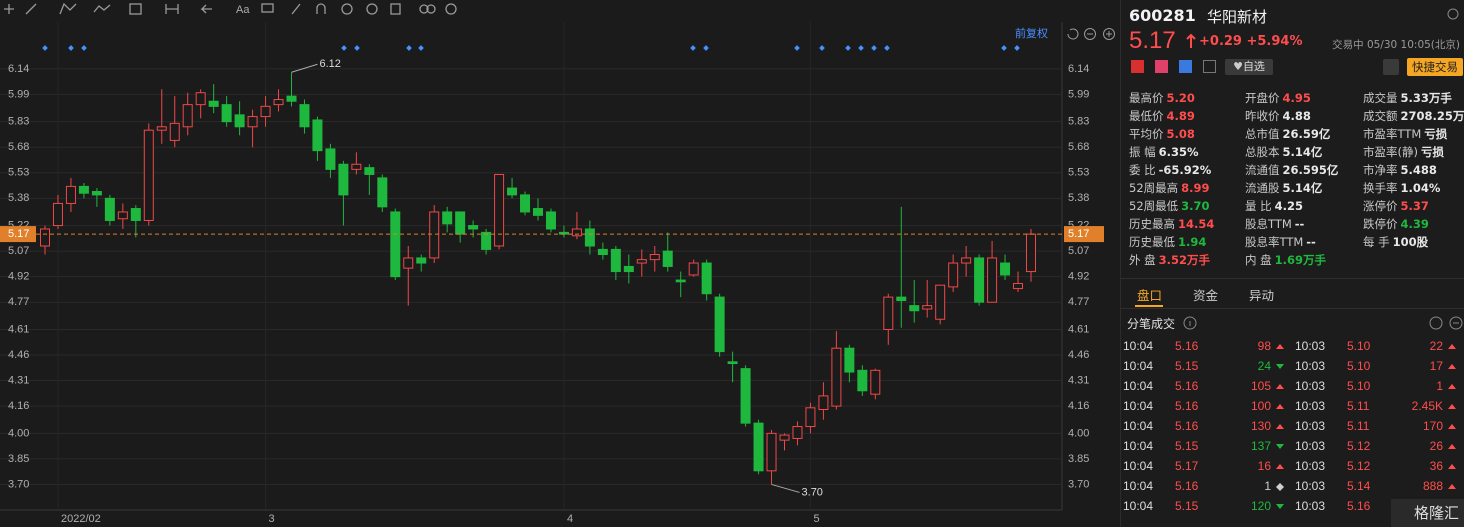  What do you see at coordinates (304, 68) in the screenshot?
I see `high-leader` at bounding box center [304, 68].